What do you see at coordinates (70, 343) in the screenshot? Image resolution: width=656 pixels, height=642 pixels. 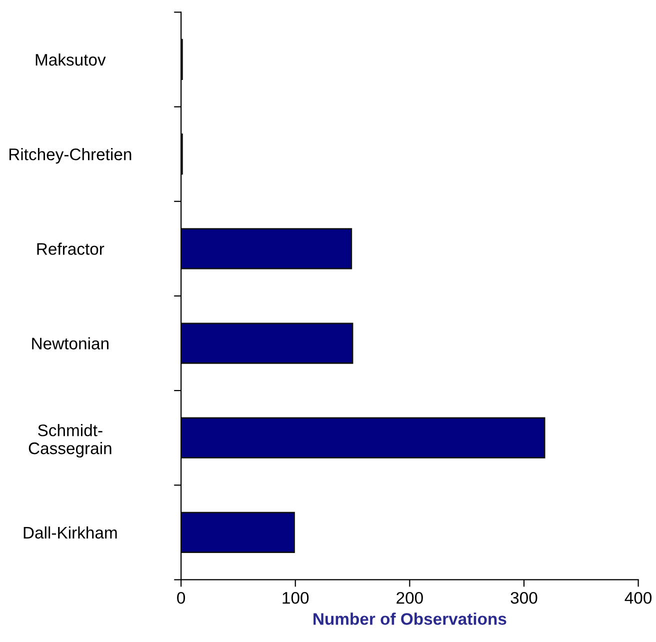 I see `y-tick-label: Newtonian` at bounding box center [70, 343].